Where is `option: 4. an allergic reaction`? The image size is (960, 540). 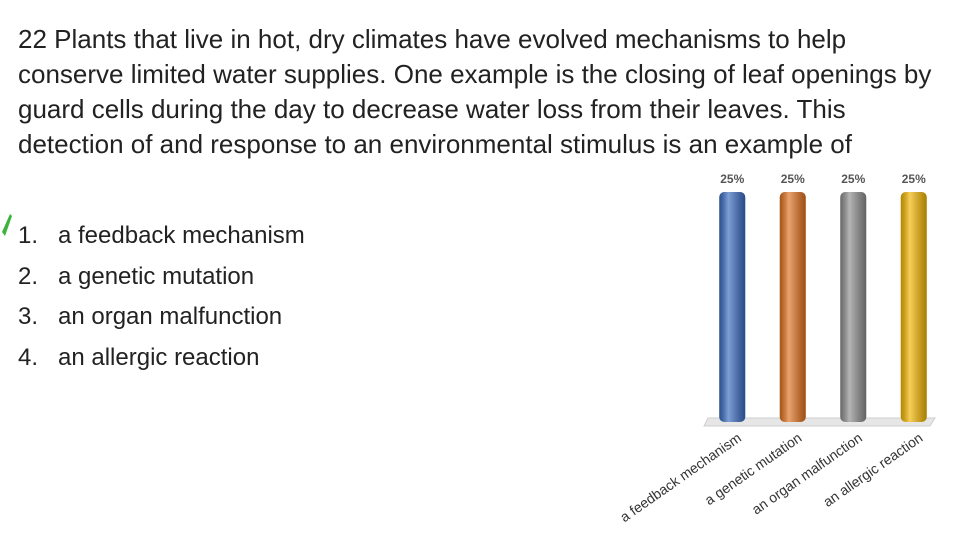
option: 4. an allergic reaction is located at coordinates (161, 364).